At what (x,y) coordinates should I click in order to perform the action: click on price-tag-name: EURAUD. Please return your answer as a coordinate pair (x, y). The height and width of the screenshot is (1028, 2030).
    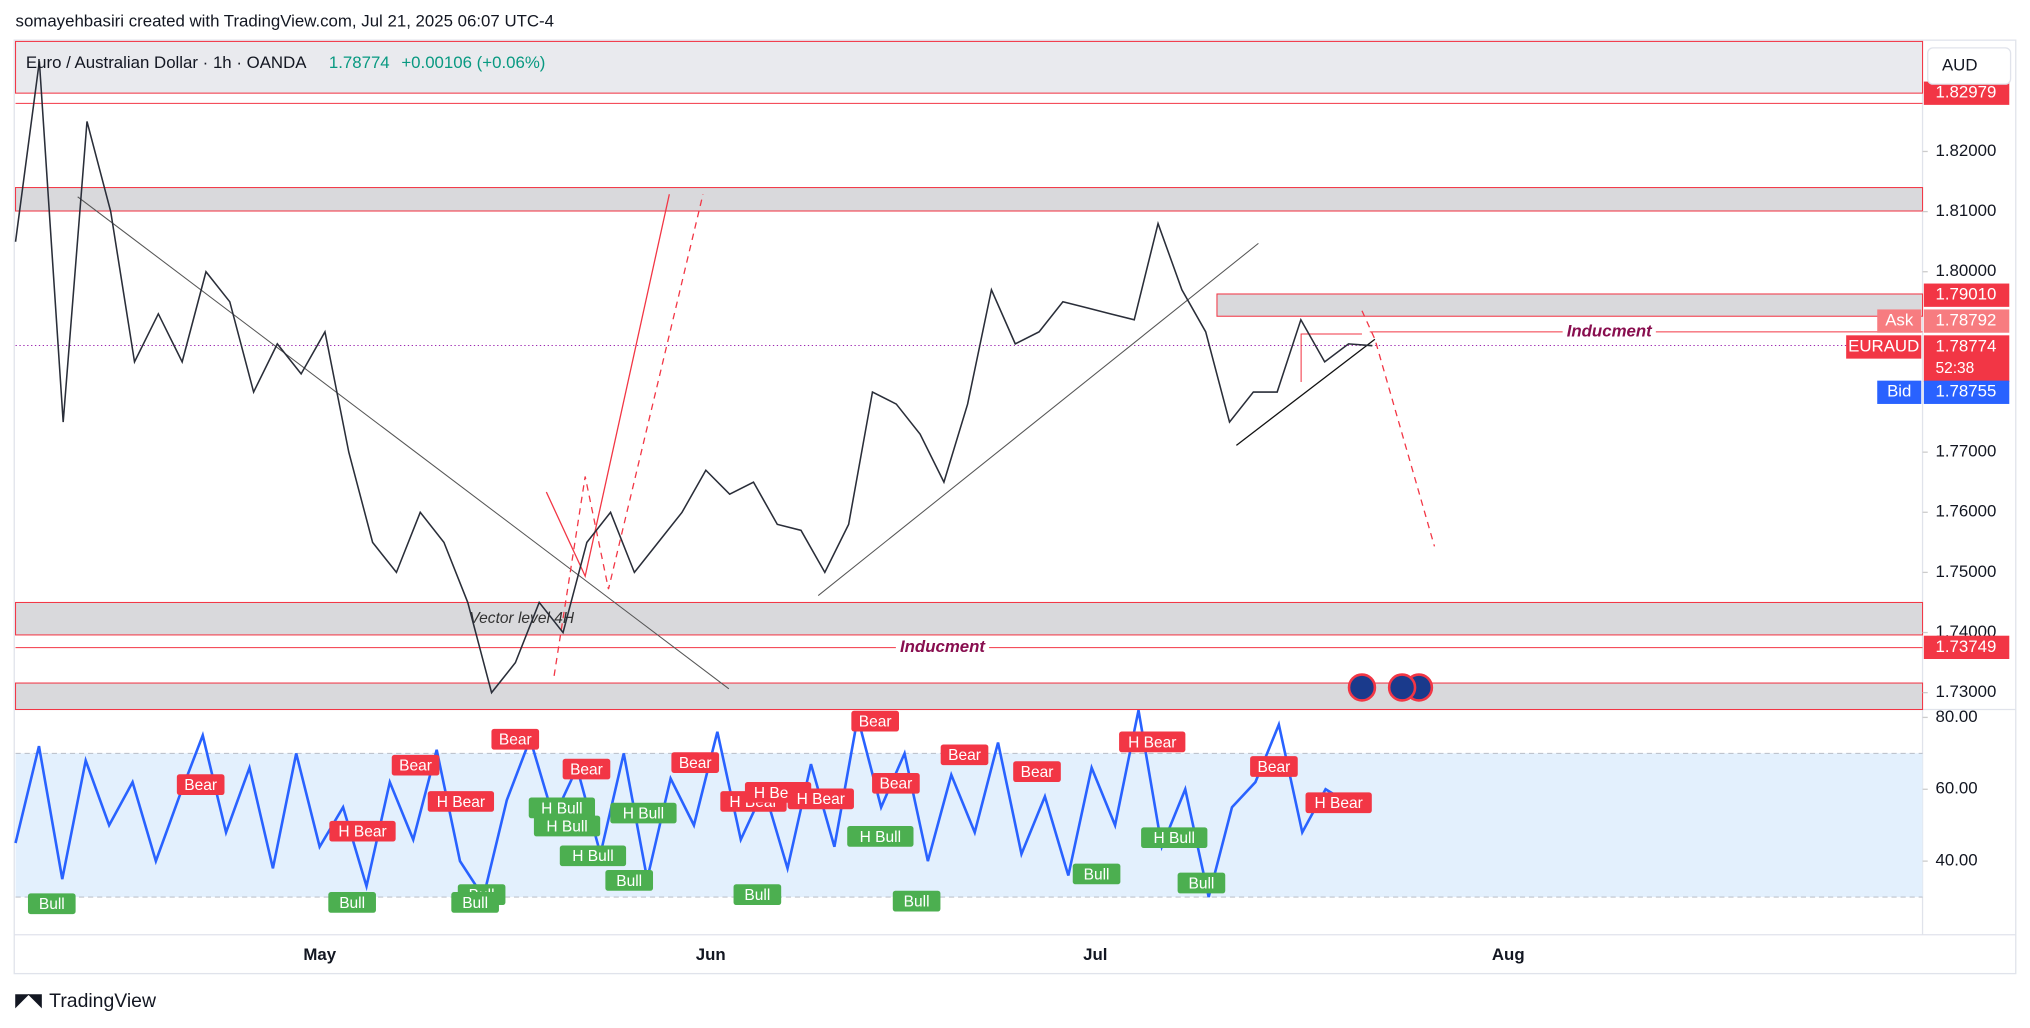
    Looking at the image, I should click on (1883, 345).